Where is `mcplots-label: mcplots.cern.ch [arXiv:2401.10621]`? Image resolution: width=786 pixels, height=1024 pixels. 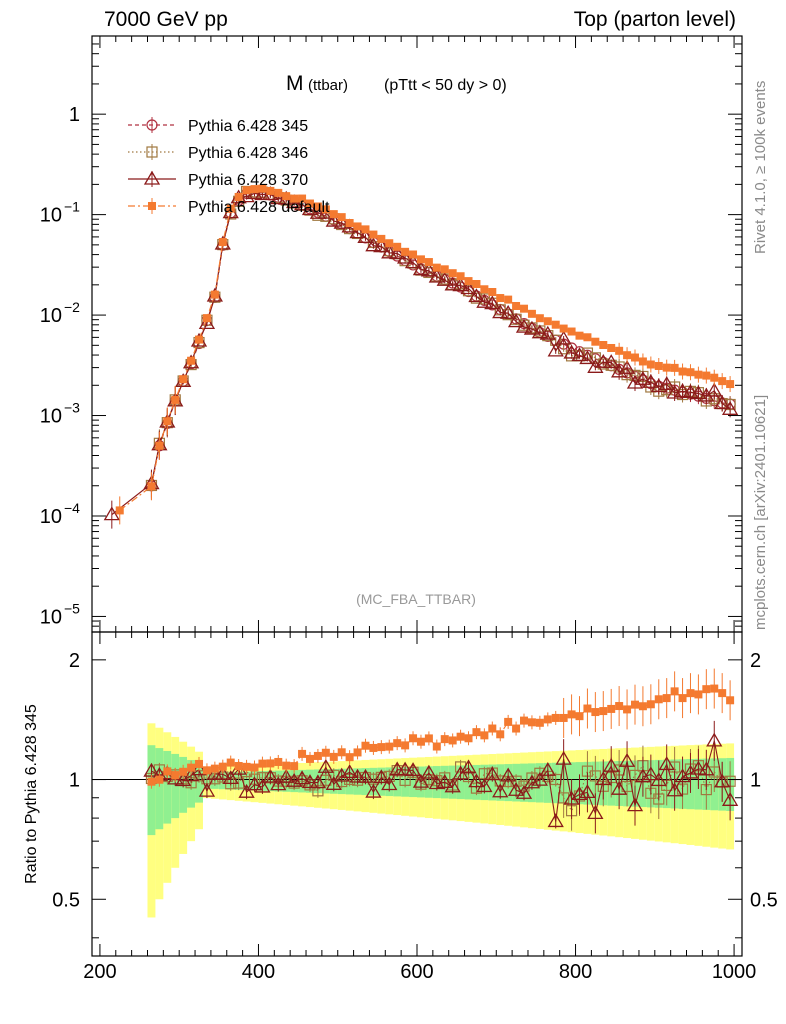
mcplots-label: mcplots.cern.ch [arXiv:2401.10621] is located at coordinates (760, 512).